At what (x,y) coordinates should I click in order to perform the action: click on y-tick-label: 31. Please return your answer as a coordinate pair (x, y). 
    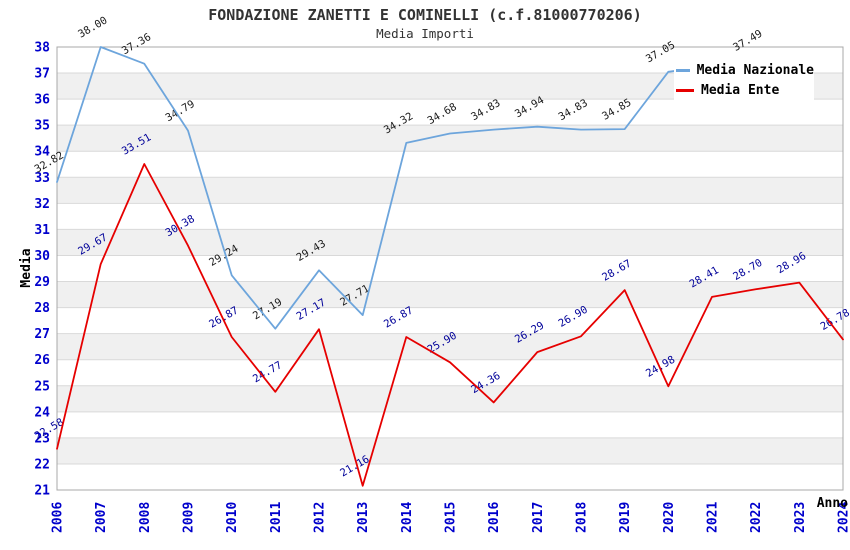
    Looking at the image, I should click on (42, 230).